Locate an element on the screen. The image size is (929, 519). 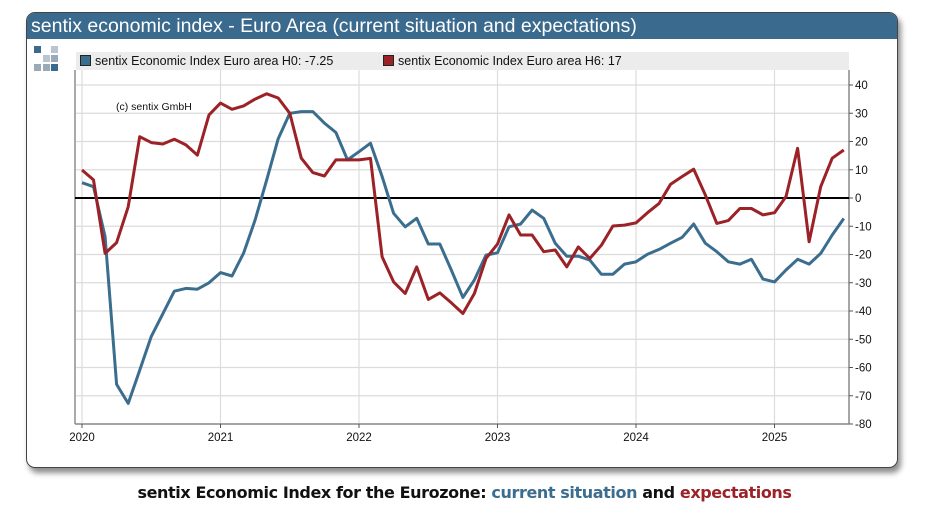
y-tick-label: -30 is located at coordinates (863, 284).